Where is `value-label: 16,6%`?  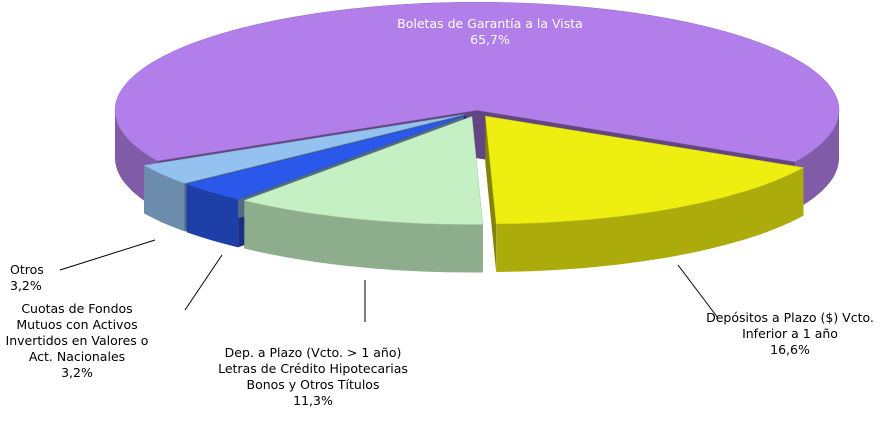 value-label: 16,6% is located at coordinates (790, 349).